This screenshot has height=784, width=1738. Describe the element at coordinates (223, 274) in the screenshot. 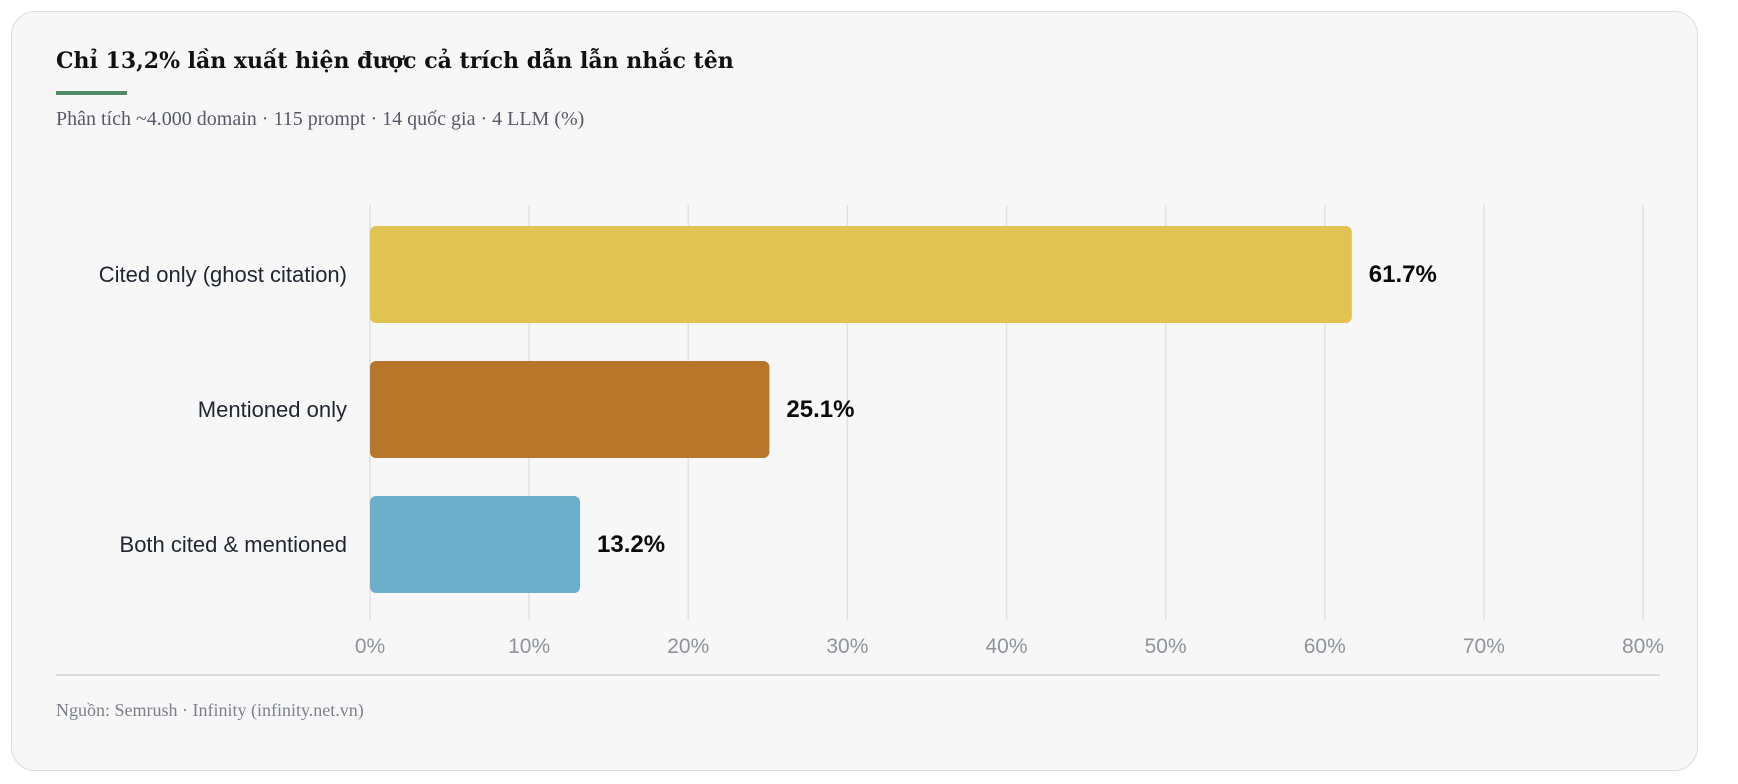

I see `category-label: Cited only (ghost citation)` at that location.